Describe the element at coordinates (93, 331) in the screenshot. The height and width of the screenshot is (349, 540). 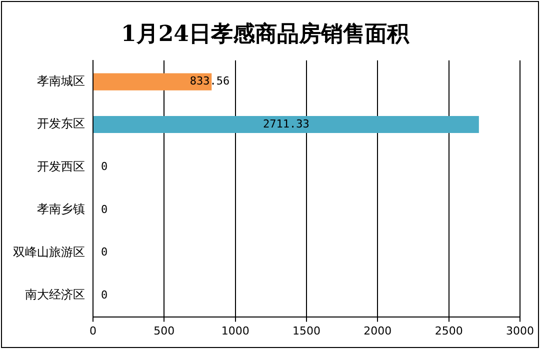
I see `x-tick-label: 0` at that location.